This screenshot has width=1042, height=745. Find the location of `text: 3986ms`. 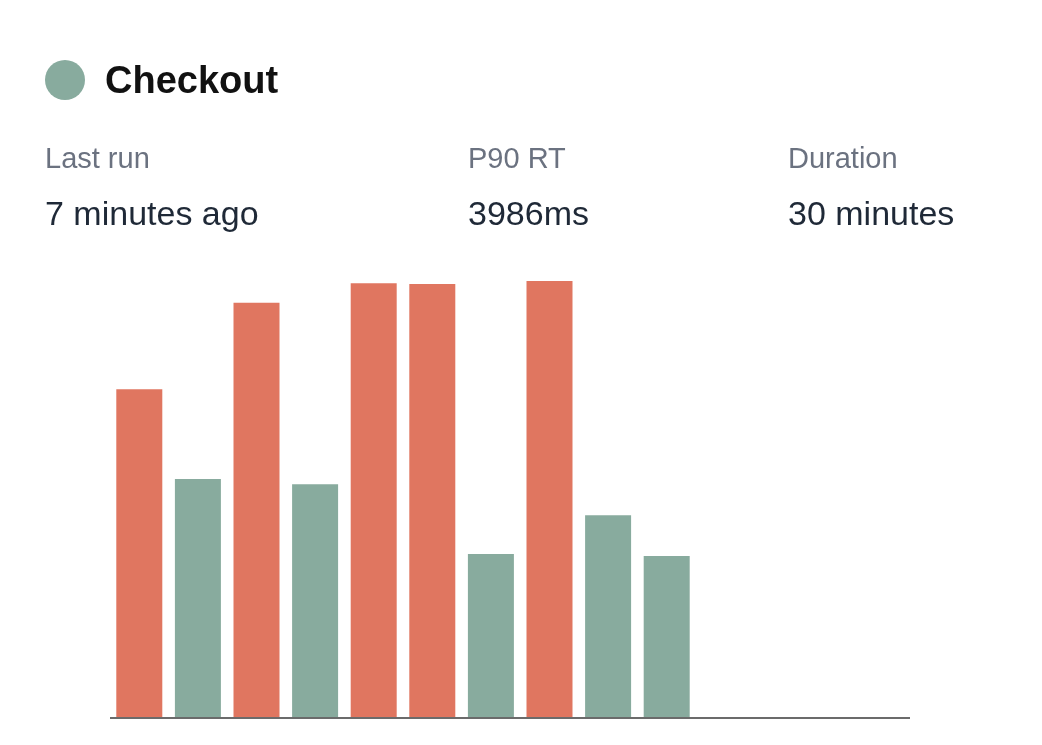

text: 3986ms is located at coordinates (528, 213).